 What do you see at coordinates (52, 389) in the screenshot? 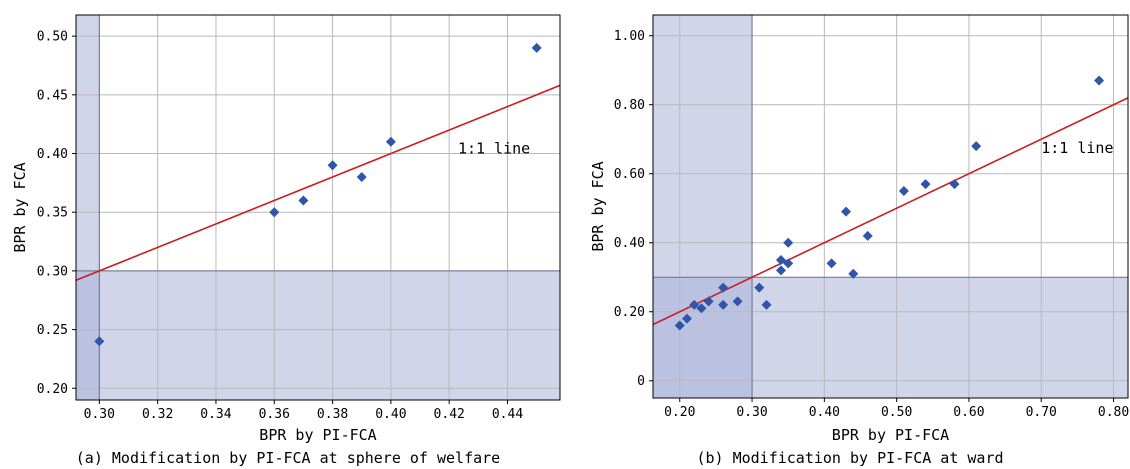
I see `chart-a-y-tick-label: 0.20` at bounding box center [52, 389].